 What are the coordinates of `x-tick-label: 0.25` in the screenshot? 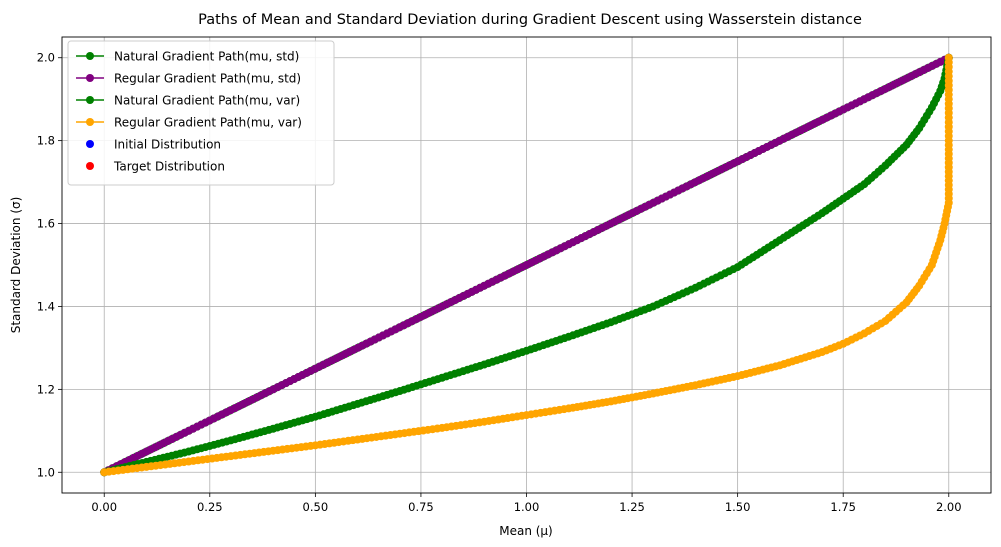 It's located at (210, 507).